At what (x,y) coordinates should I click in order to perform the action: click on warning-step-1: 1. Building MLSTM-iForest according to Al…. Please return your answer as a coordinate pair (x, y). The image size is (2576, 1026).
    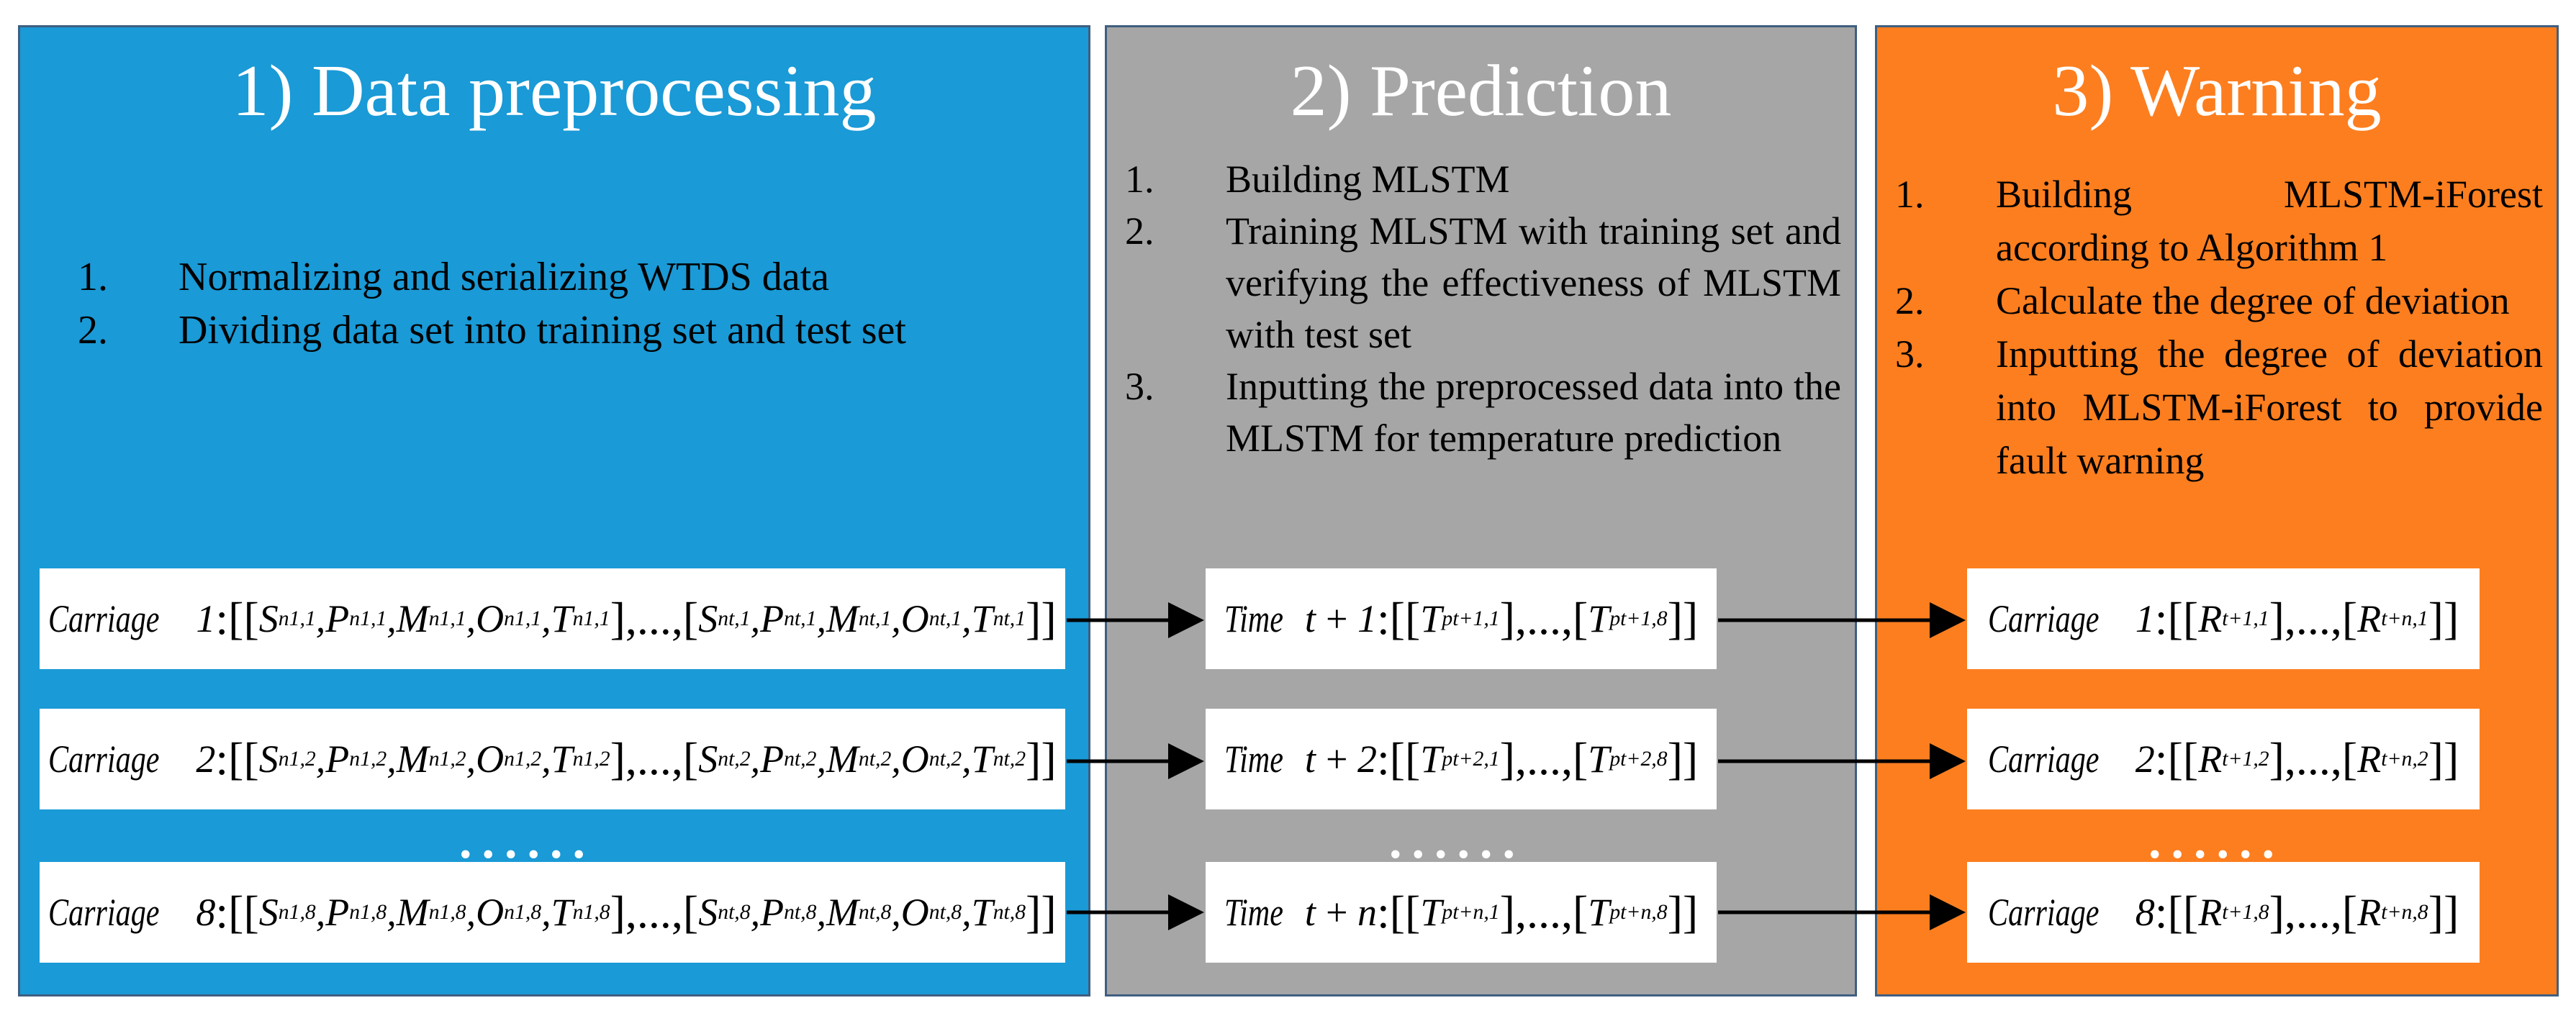
    Looking at the image, I should click on (2219, 221).